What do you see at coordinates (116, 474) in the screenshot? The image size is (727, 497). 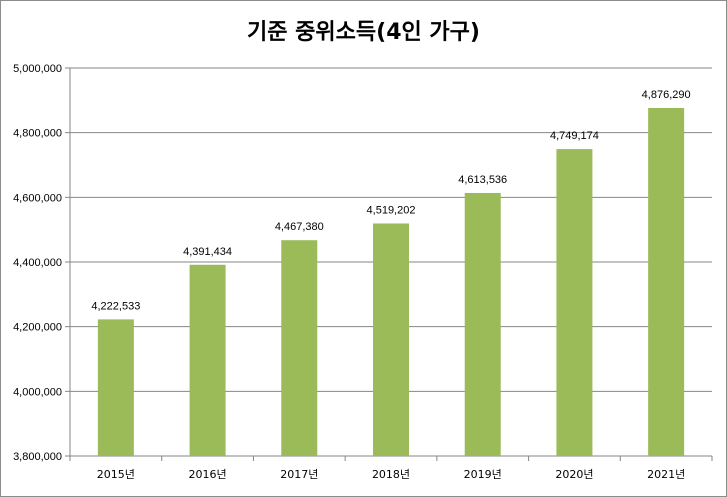 I see `x-tick-label: 2015년` at bounding box center [116, 474].